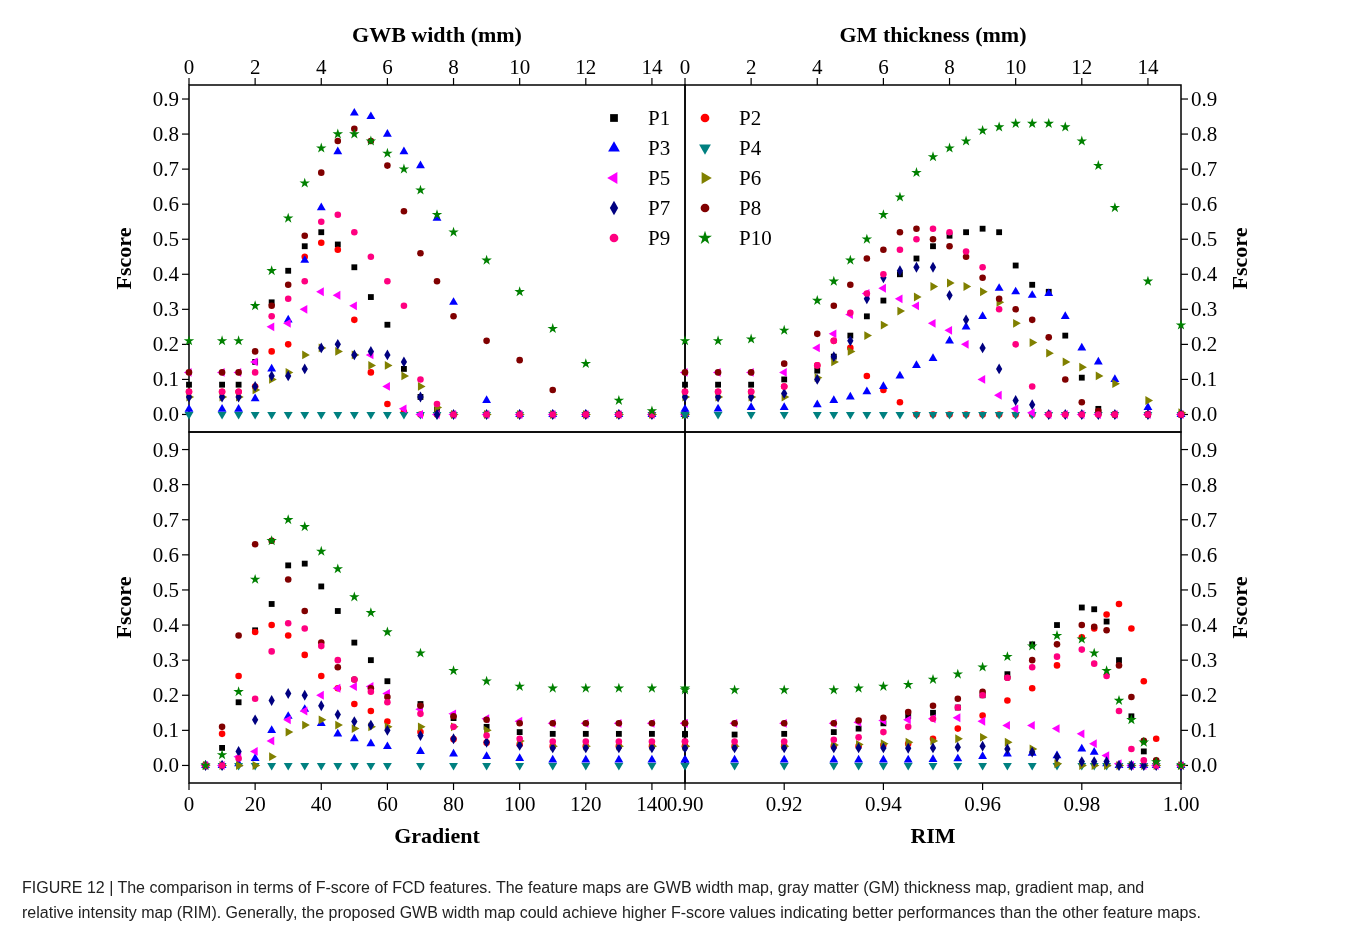 This screenshot has width=1358, height=930. Describe the element at coordinates (454, 804) in the screenshot. I see `x-tick-label: 80` at that location.